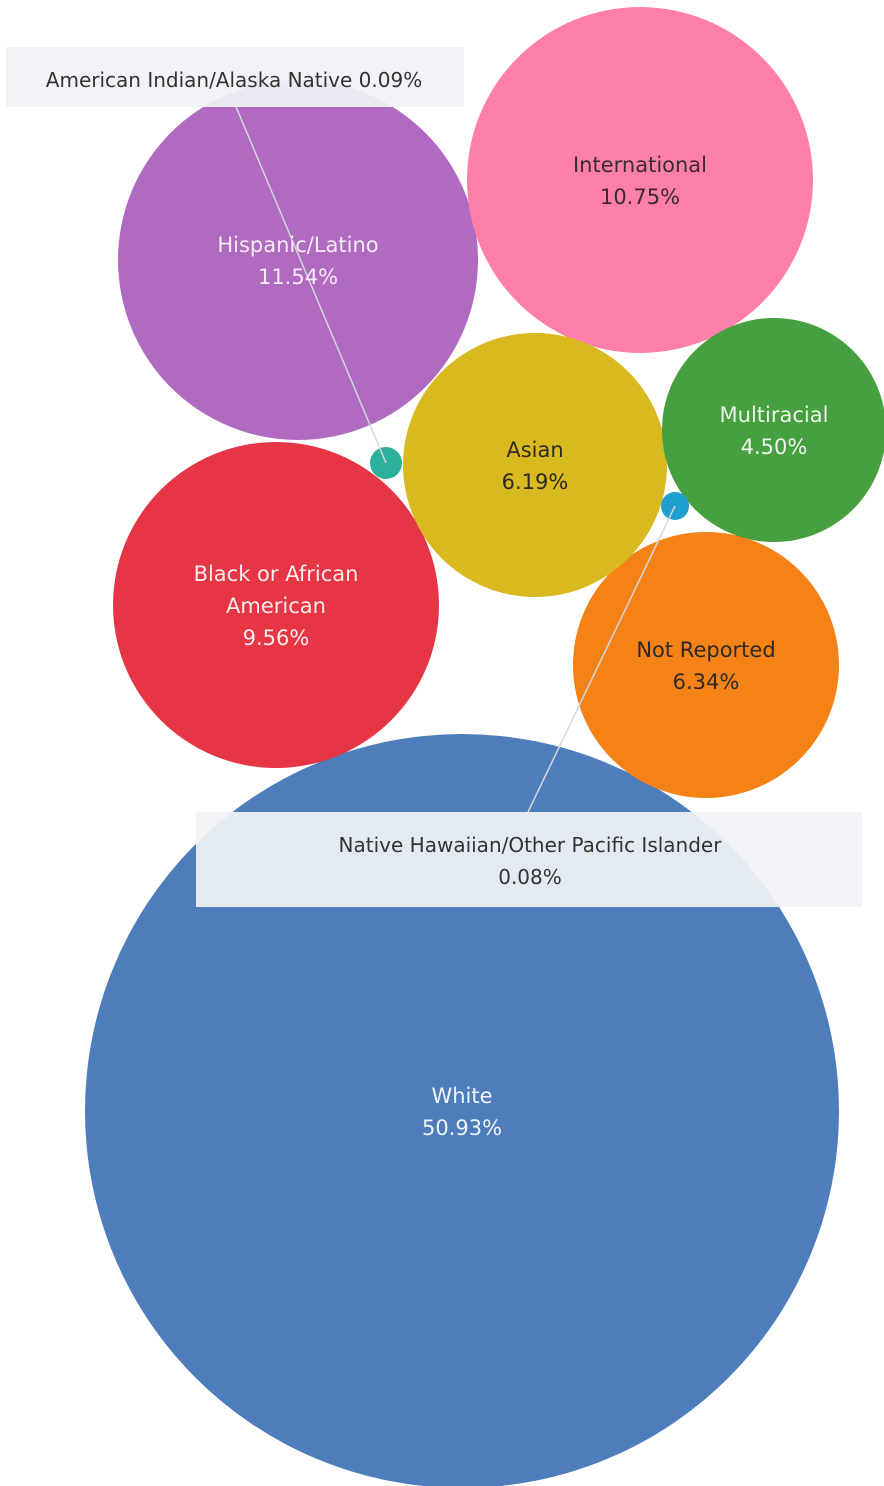 This screenshot has height=1486, width=884. What do you see at coordinates (531, 845) in the screenshot?
I see `callout-text-native-hawaiian-other-pacific-islander-0: Native Hawaiian/Other Pacific Islander` at bounding box center [531, 845].